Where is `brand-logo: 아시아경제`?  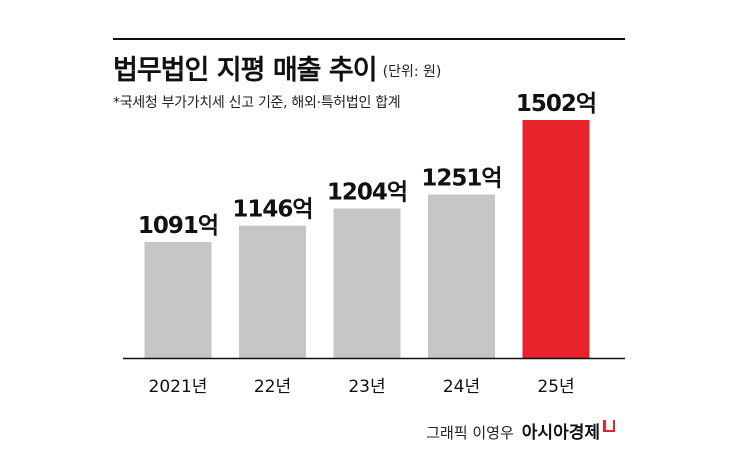
brand-logo: 아시아경제 is located at coordinates (560, 433).